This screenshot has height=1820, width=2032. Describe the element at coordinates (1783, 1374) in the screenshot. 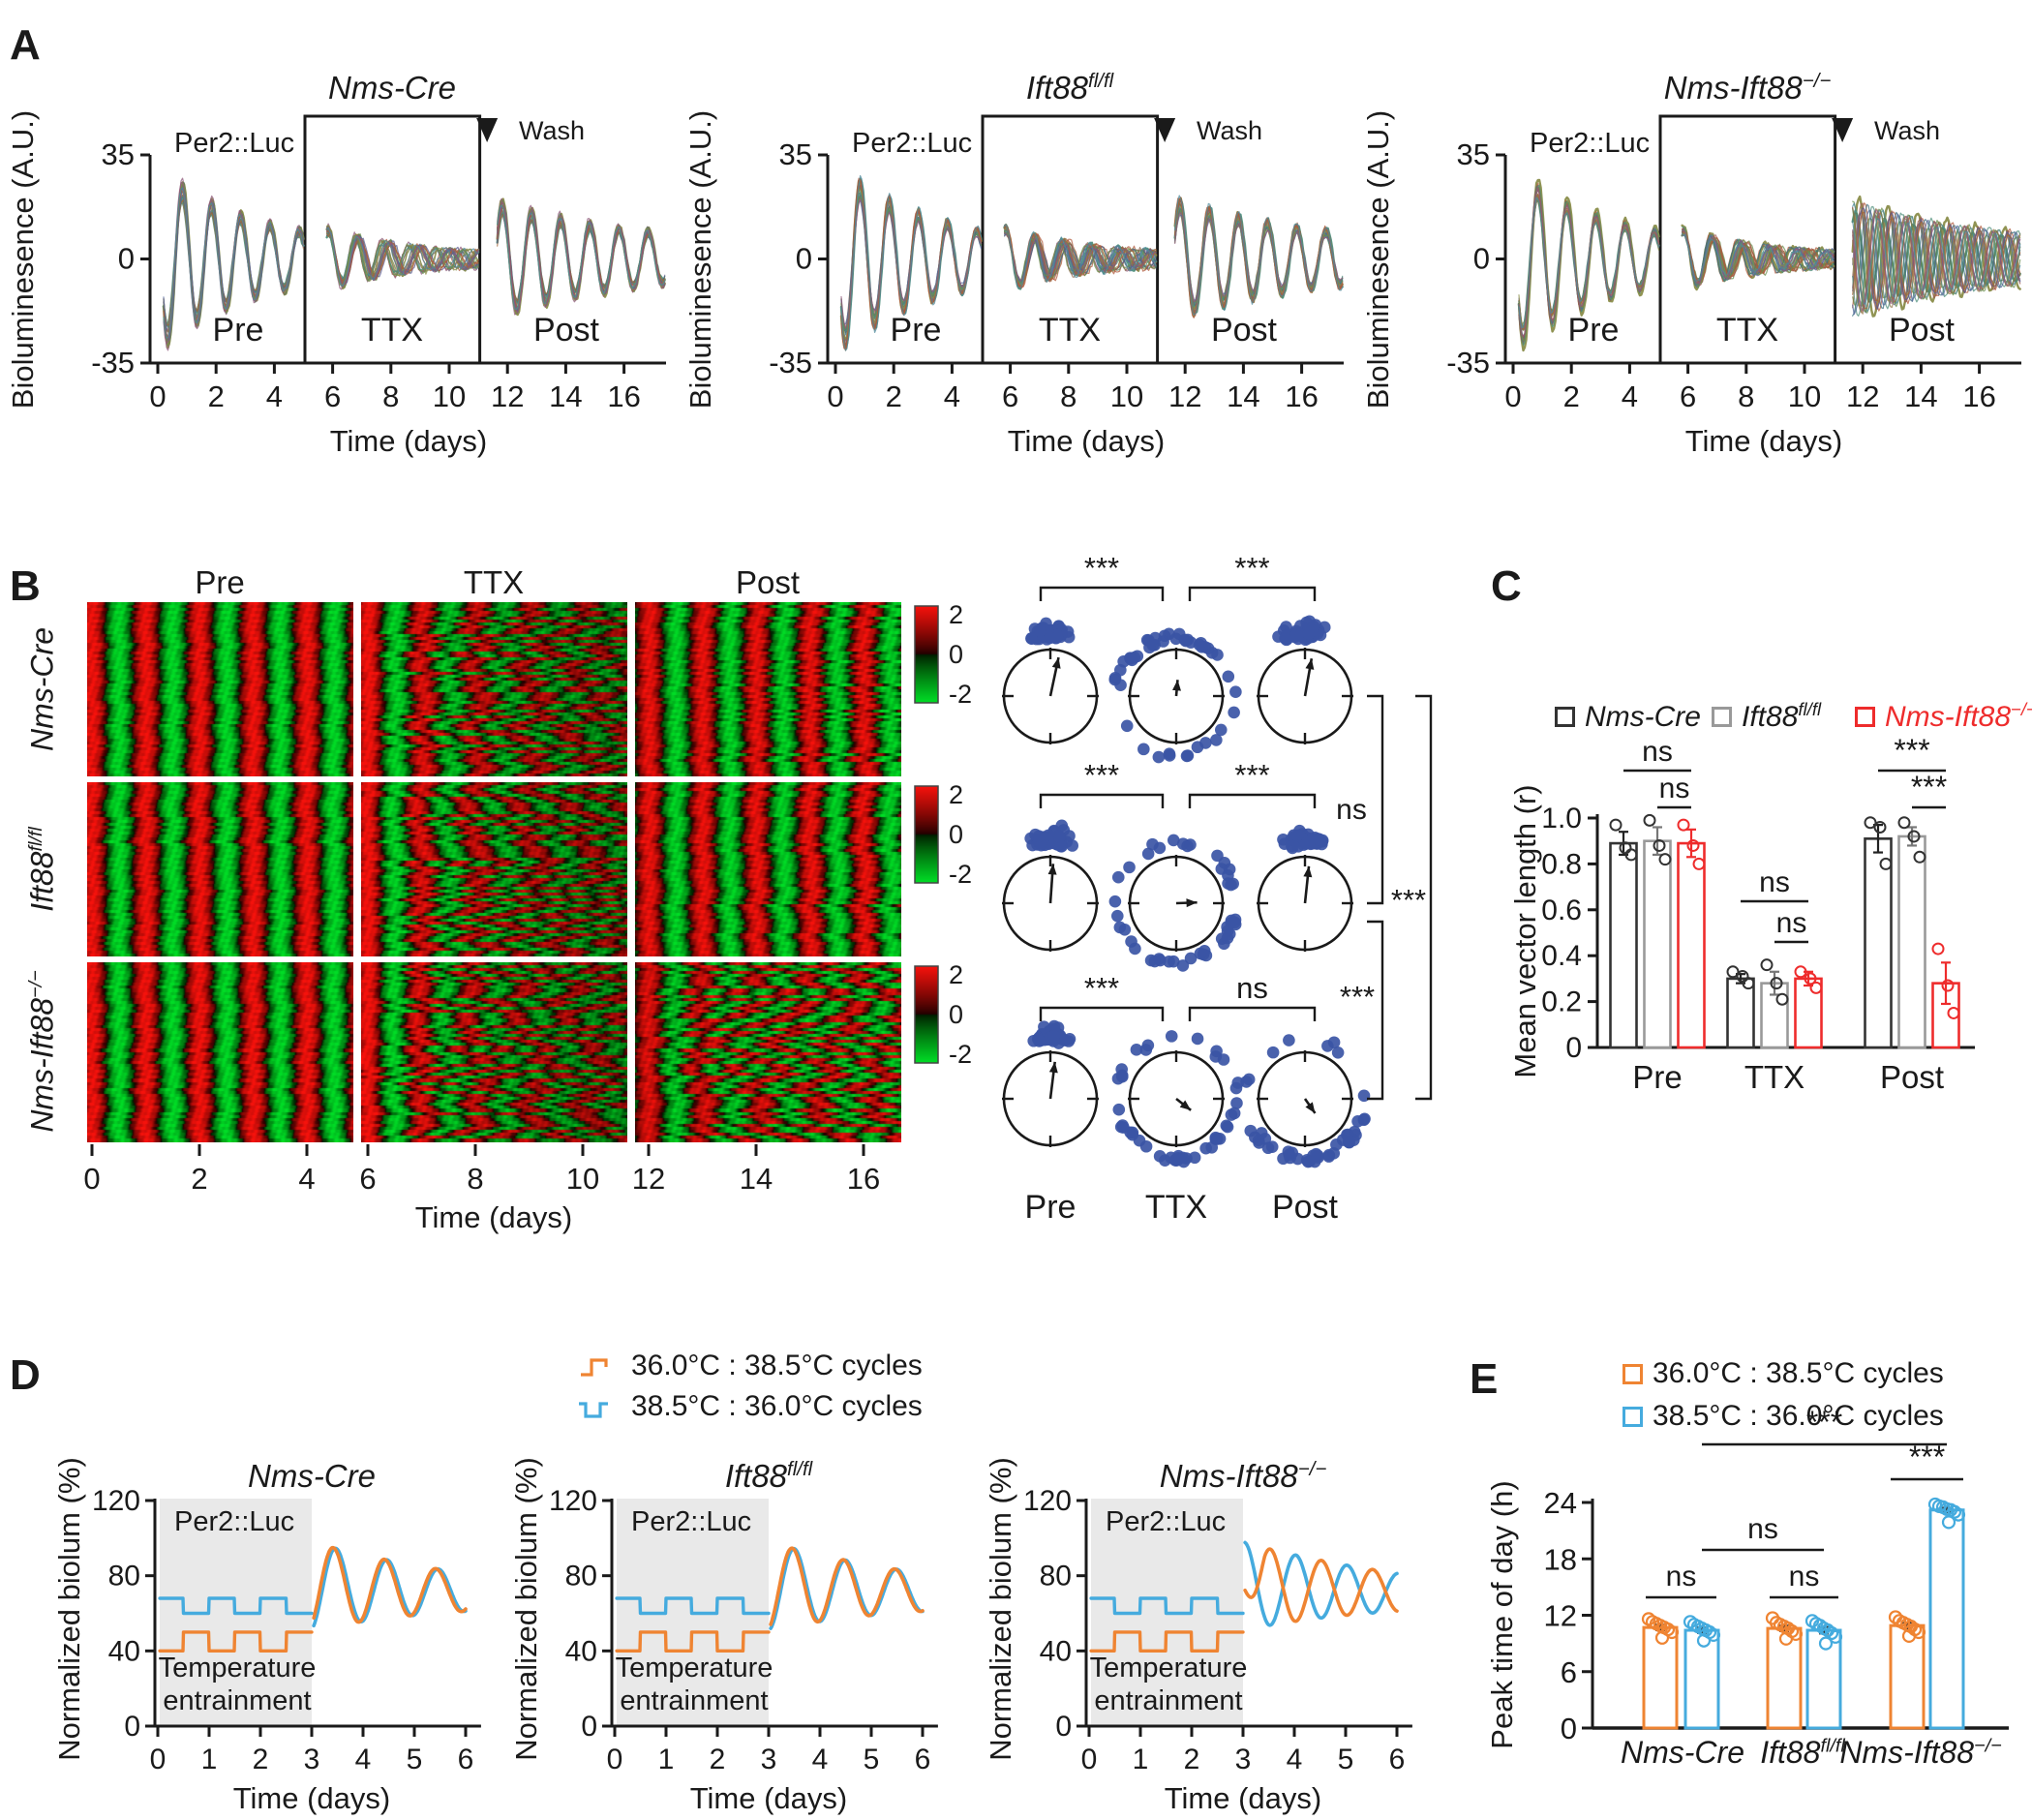

I see `e-legend-item-orange: 36.0°C : 38.5°C cycles` at that location.